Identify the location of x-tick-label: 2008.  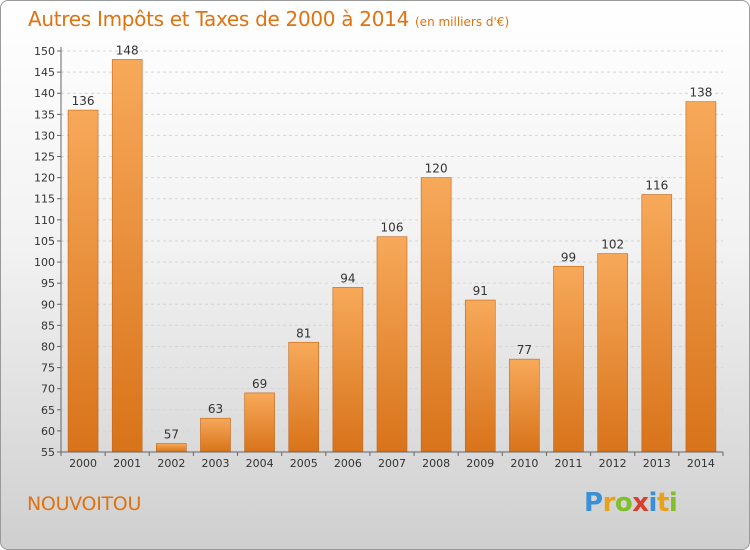
(436, 463).